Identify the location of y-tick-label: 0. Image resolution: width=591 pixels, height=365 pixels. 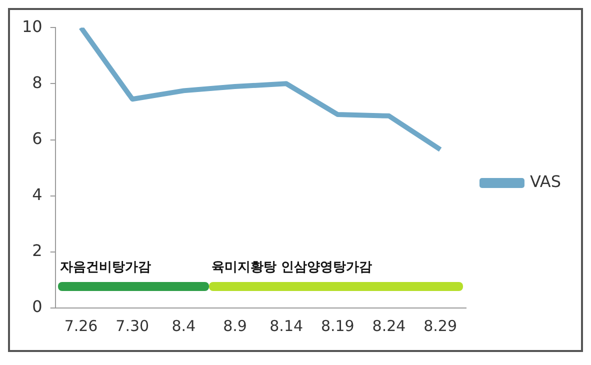
(37, 306).